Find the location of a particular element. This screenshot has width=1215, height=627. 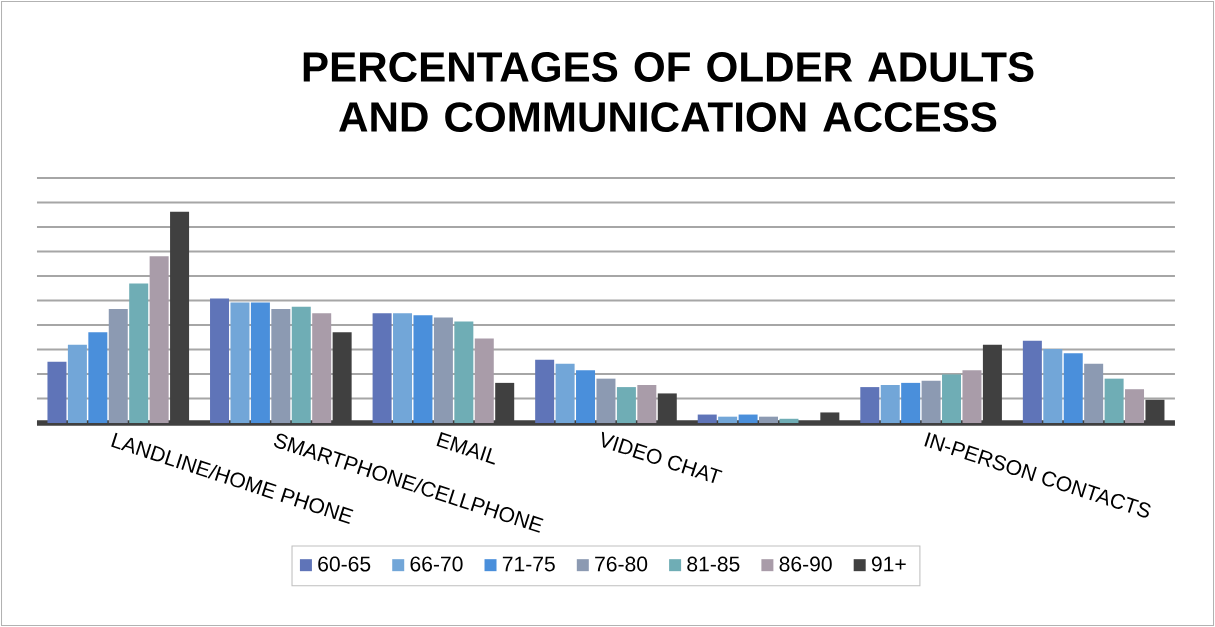

legend-label: 86-90 is located at coordinates (805, 564).